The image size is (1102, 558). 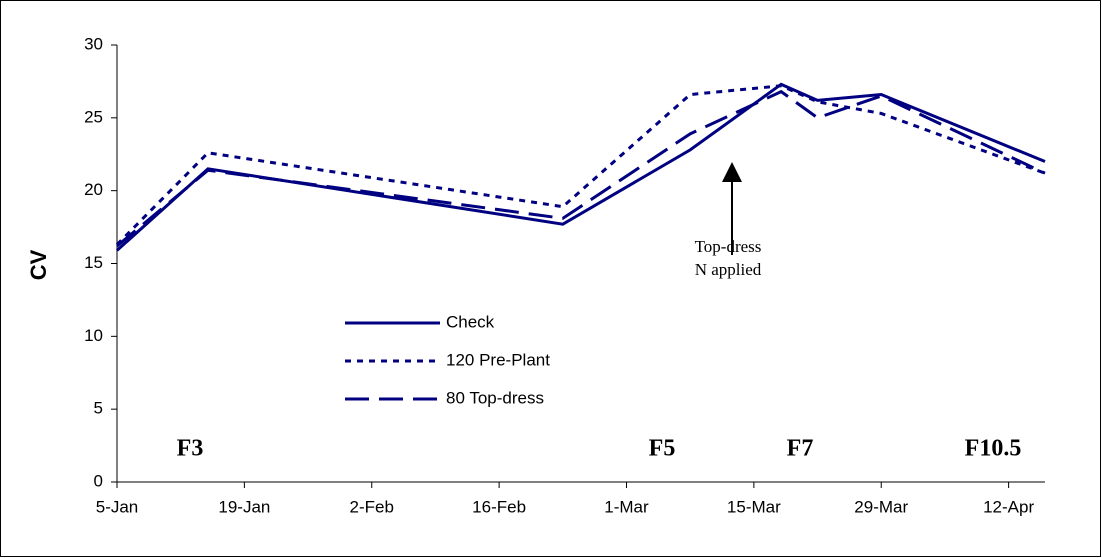 What do you see at coordinates (498, 359) in the screenshot?
I see `legend-label: 120 Pre-Plant` at bounding box center [498, 359].